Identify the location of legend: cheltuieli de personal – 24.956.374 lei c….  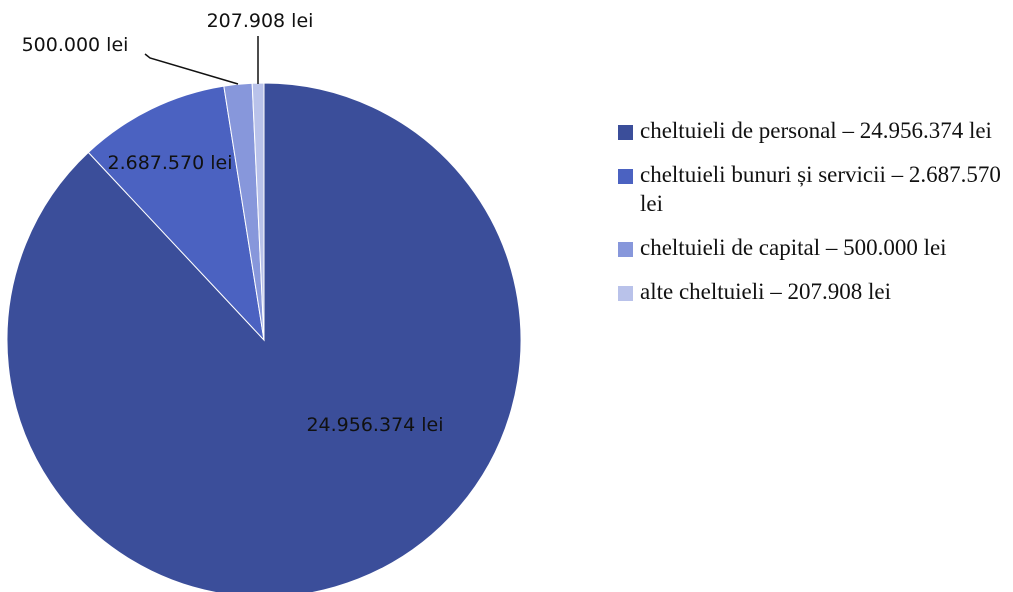
(813, 218).